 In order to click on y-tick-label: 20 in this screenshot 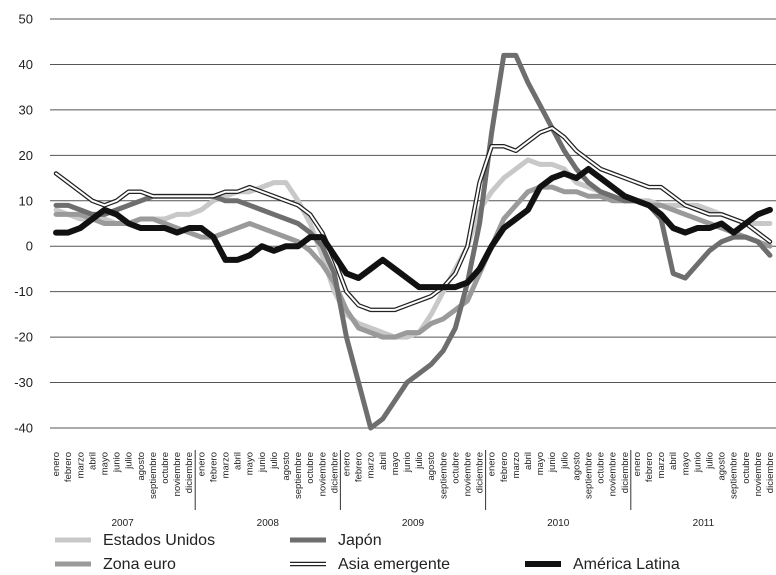, I will do `click(26, 155)`.